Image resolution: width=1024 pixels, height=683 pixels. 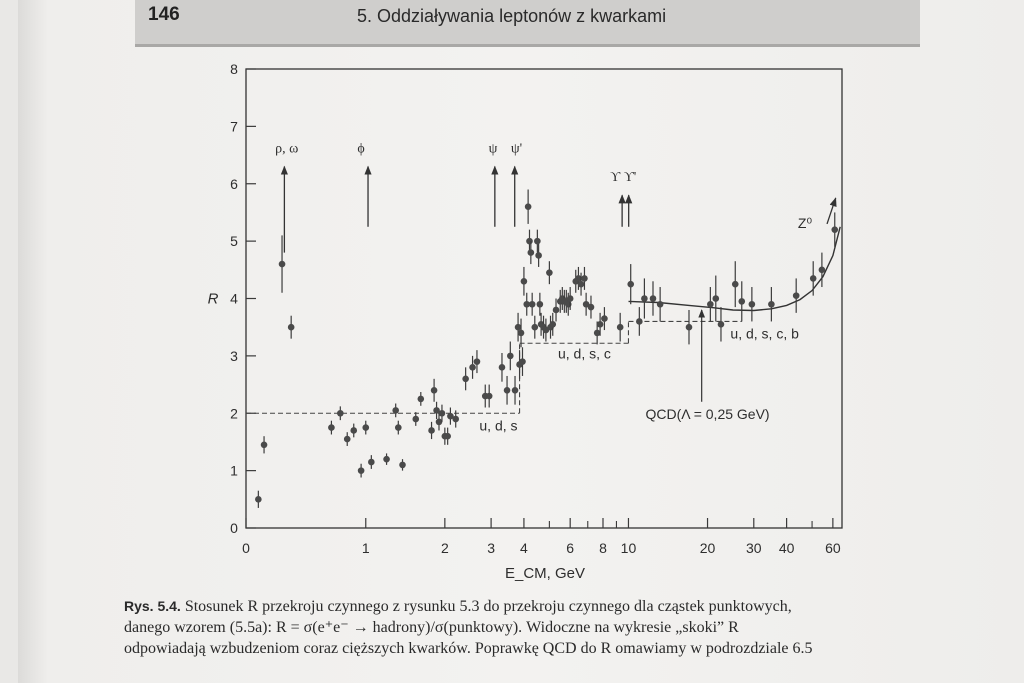 What do you see at coordinates (512, 16) in the screenshot?
I see `chapter-title: 5. Oddziaływania leptonów z kwarkami` at bounding box center [512, 16].